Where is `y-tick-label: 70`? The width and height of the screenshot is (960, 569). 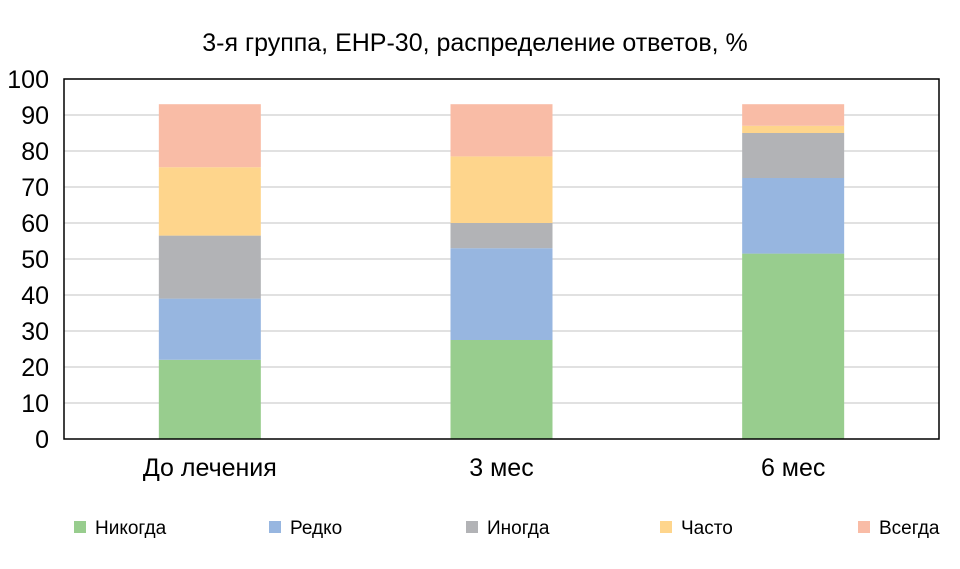 y-tick-label: 70 is located at coordinates (35, 188).